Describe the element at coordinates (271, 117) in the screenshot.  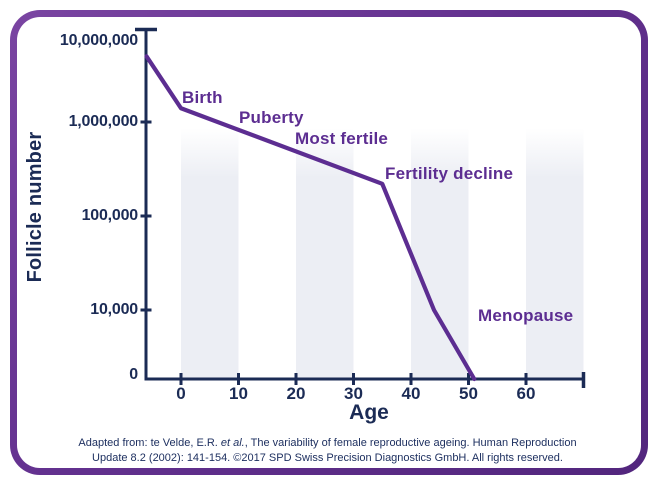
I see `annotation-puberty: Puberty` at that location.